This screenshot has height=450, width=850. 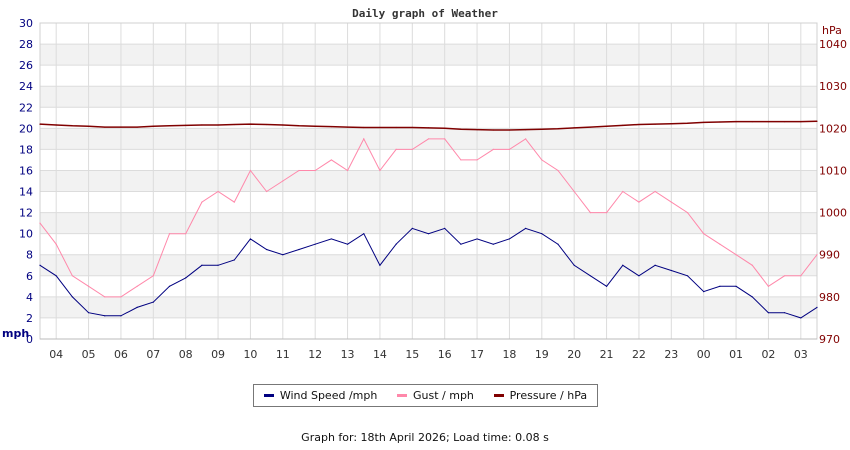 What do you see at coordinates (26, 192) in the screenshot?
I see `y-left-tick-label: 14` at bounding box center [26, 192].